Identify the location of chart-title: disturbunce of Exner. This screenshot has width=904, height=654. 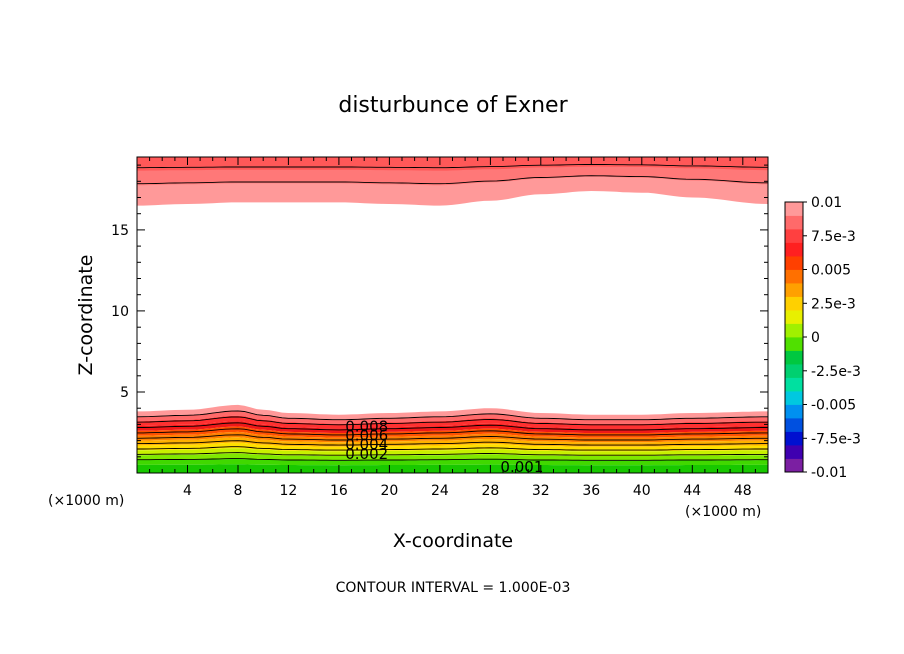
(453, 105).